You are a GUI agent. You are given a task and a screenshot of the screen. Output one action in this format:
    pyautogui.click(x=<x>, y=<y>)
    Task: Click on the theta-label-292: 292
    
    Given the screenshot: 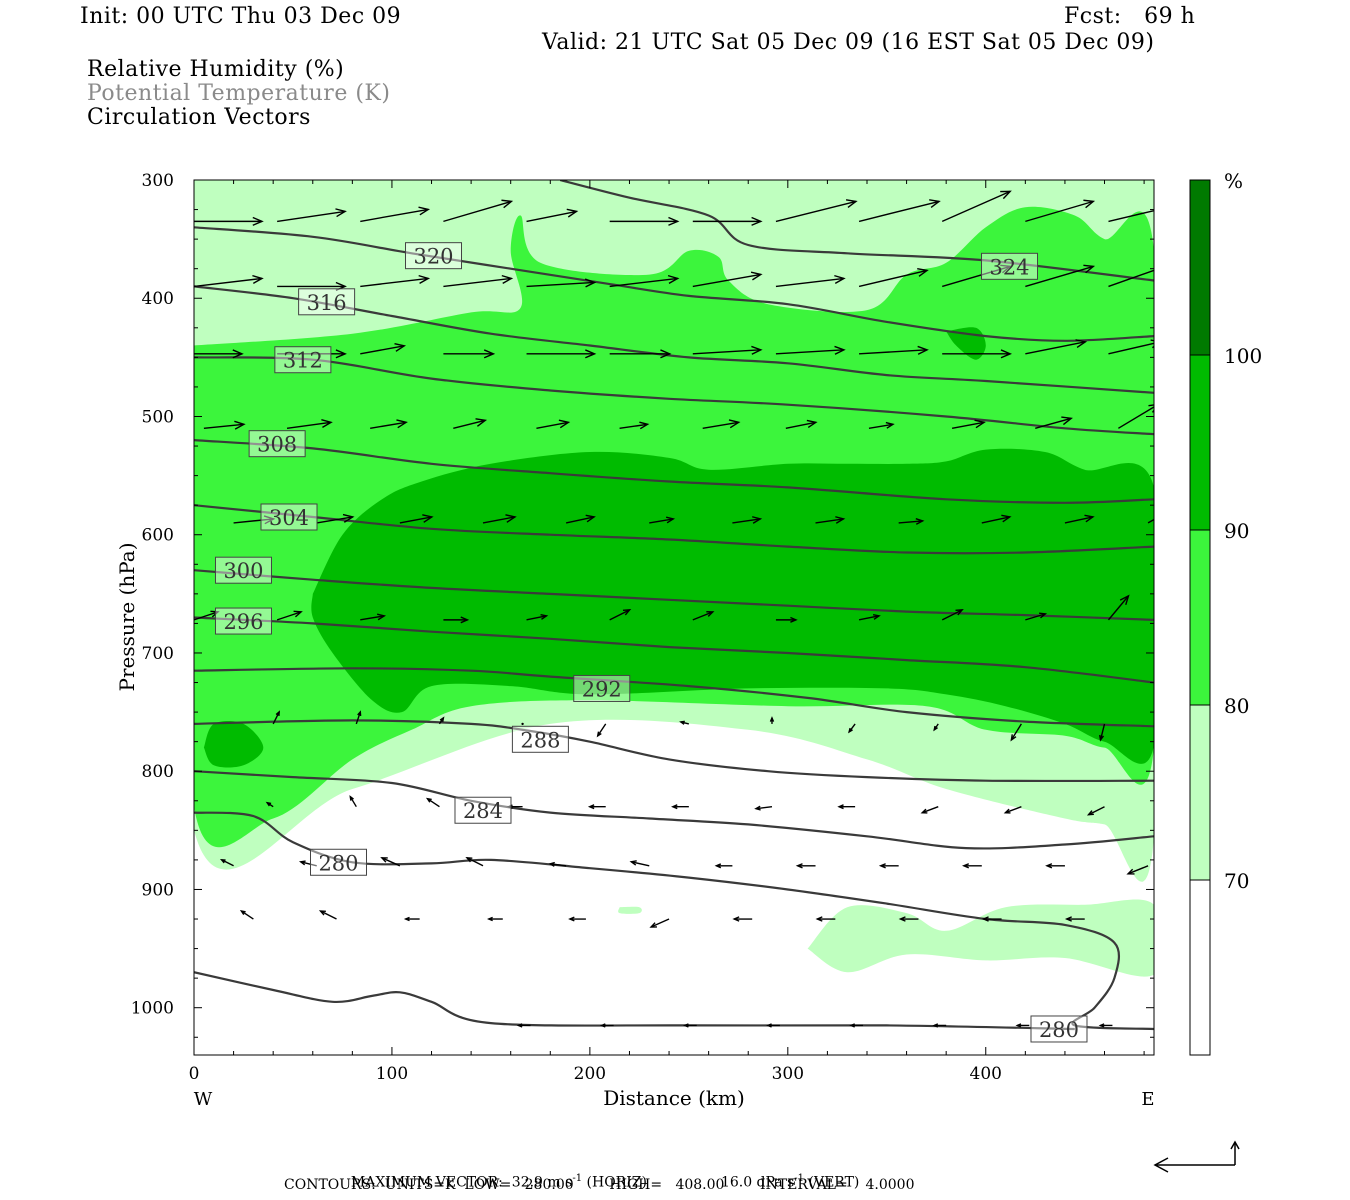 What is the action you would take?
    pyautogui.click(x=602, y=689)
    